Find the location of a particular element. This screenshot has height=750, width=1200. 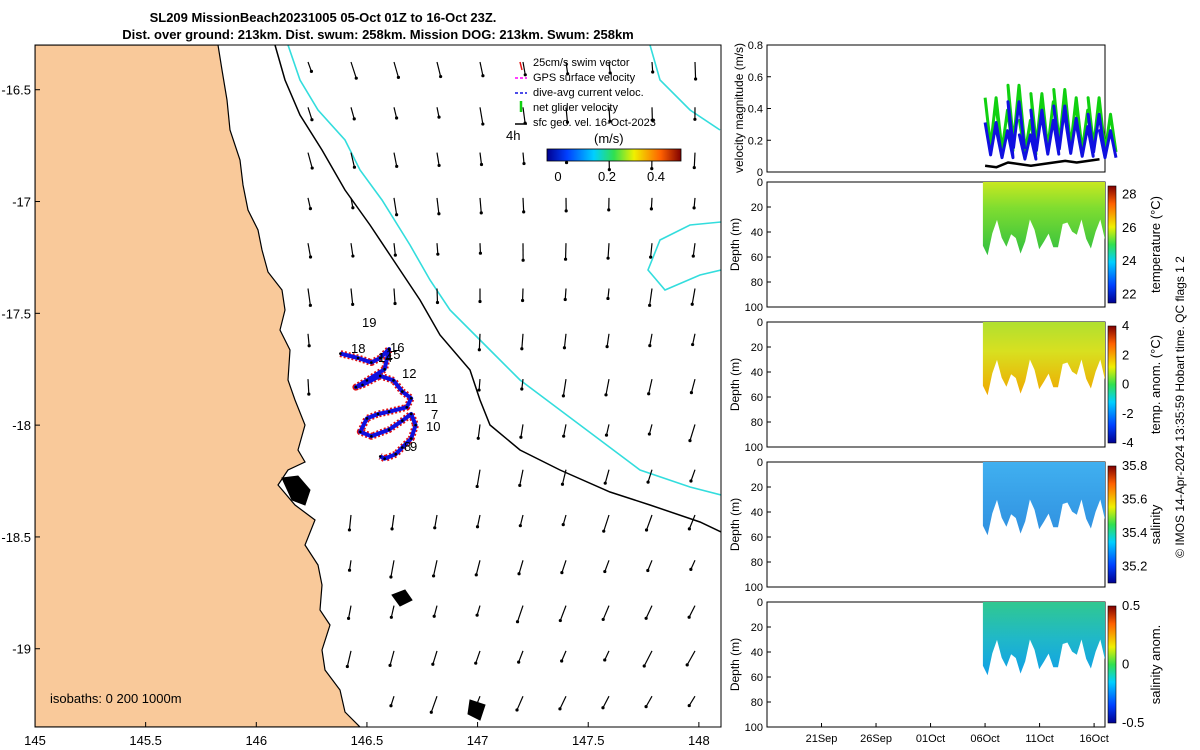

legend-sfc: sfc geo. vel. 16-Oct-2023 is located at coordinates (594, 123).